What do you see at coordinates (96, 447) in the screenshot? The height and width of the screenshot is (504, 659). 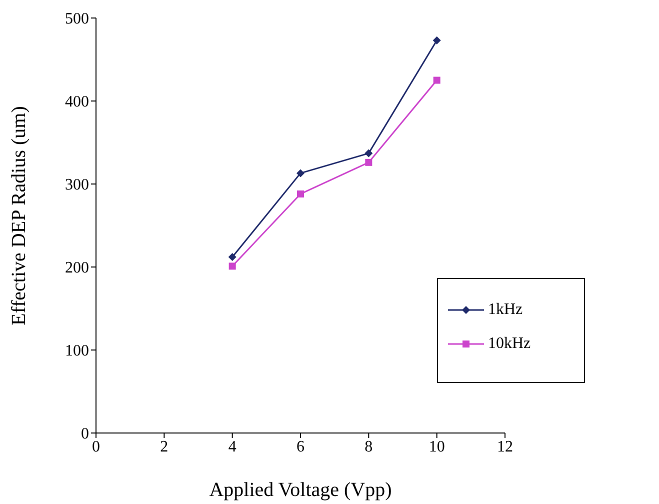 I see `x-tick-label: 0` at bounding box center [96, 447].